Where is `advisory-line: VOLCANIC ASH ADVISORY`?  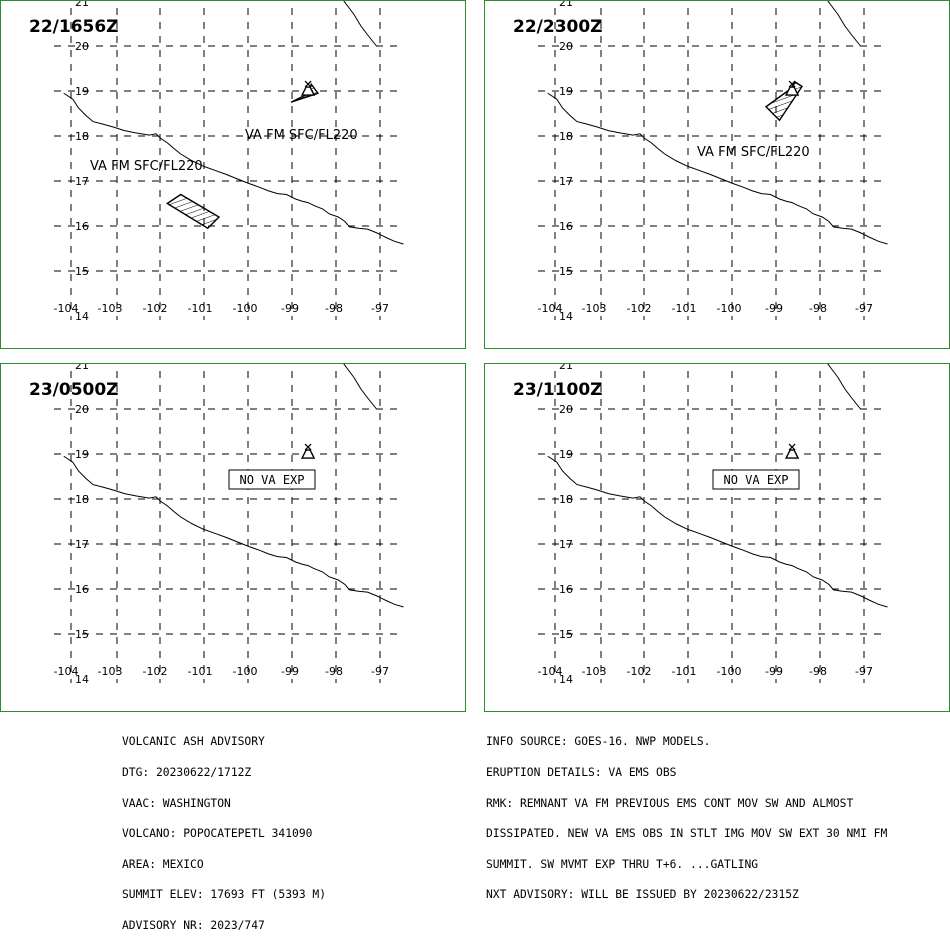 advisory-line: VOLCANIC ASH ADVISORY is located at coordinates (193, 742).